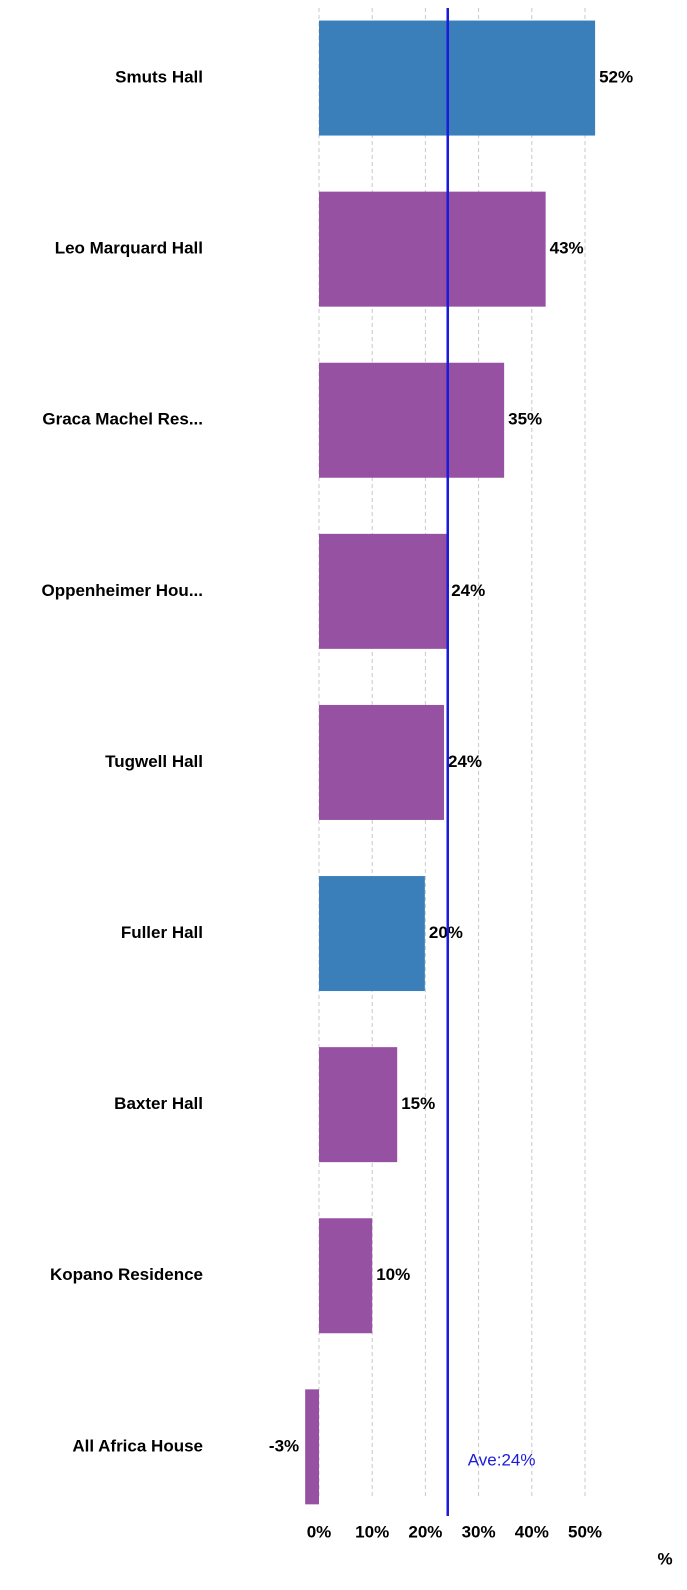 The width and height of the screenshot is (687, 1590). I want to click on y-tick-label: Kopano Residence, so click(126, 1274).